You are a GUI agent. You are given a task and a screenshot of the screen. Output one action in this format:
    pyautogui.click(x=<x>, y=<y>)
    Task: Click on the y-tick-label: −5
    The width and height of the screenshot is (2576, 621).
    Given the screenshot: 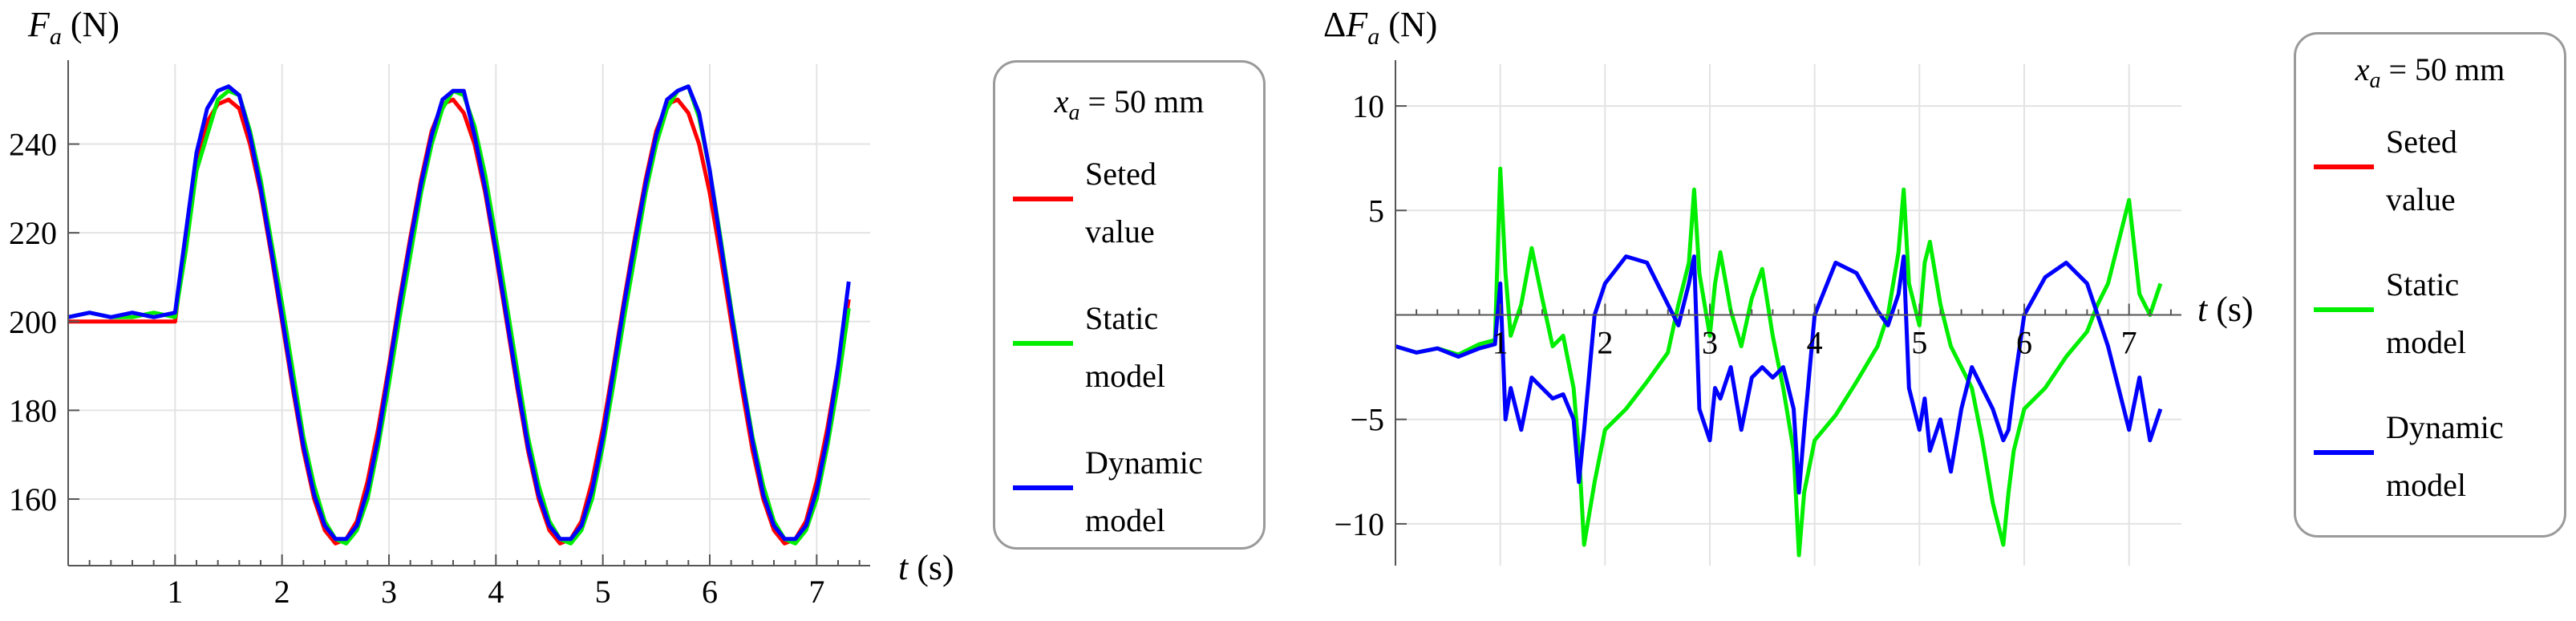 What is the action you would take?
    pyautogui.click(x=1367, y=420)
    